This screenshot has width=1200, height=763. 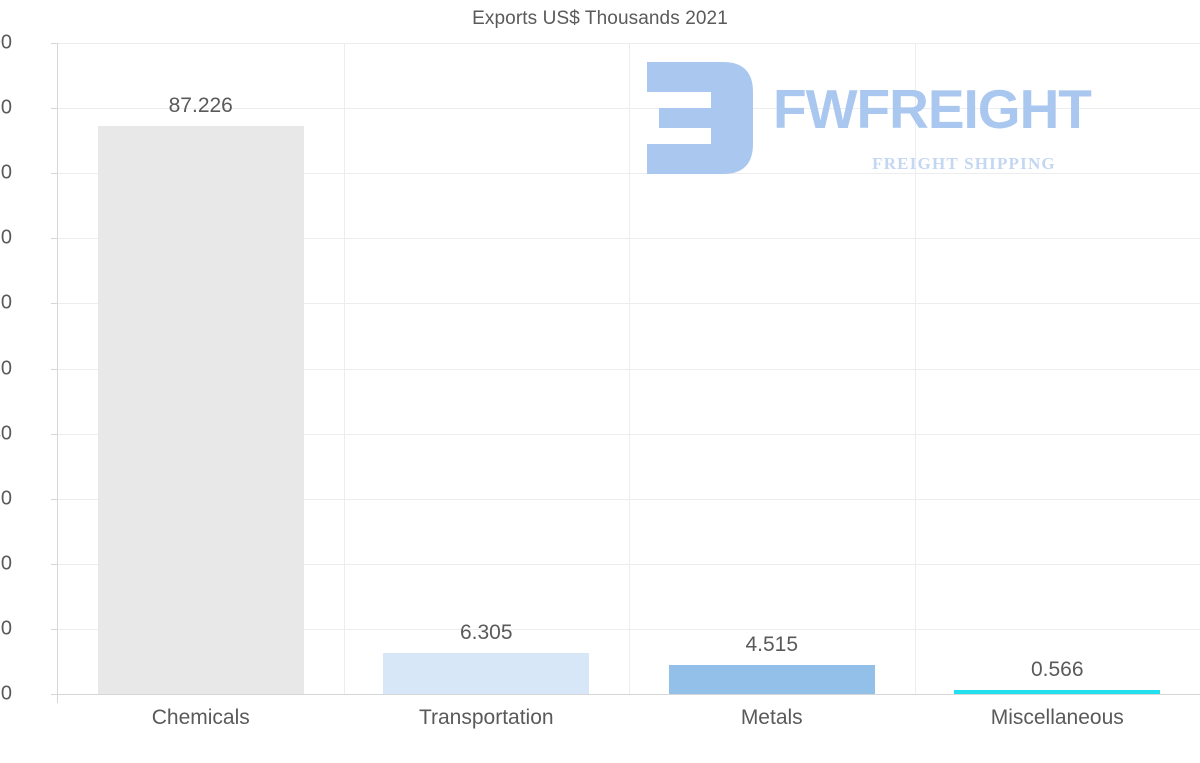 I want to click on bar-value-label: 4.515, so click(x=772, y=644).